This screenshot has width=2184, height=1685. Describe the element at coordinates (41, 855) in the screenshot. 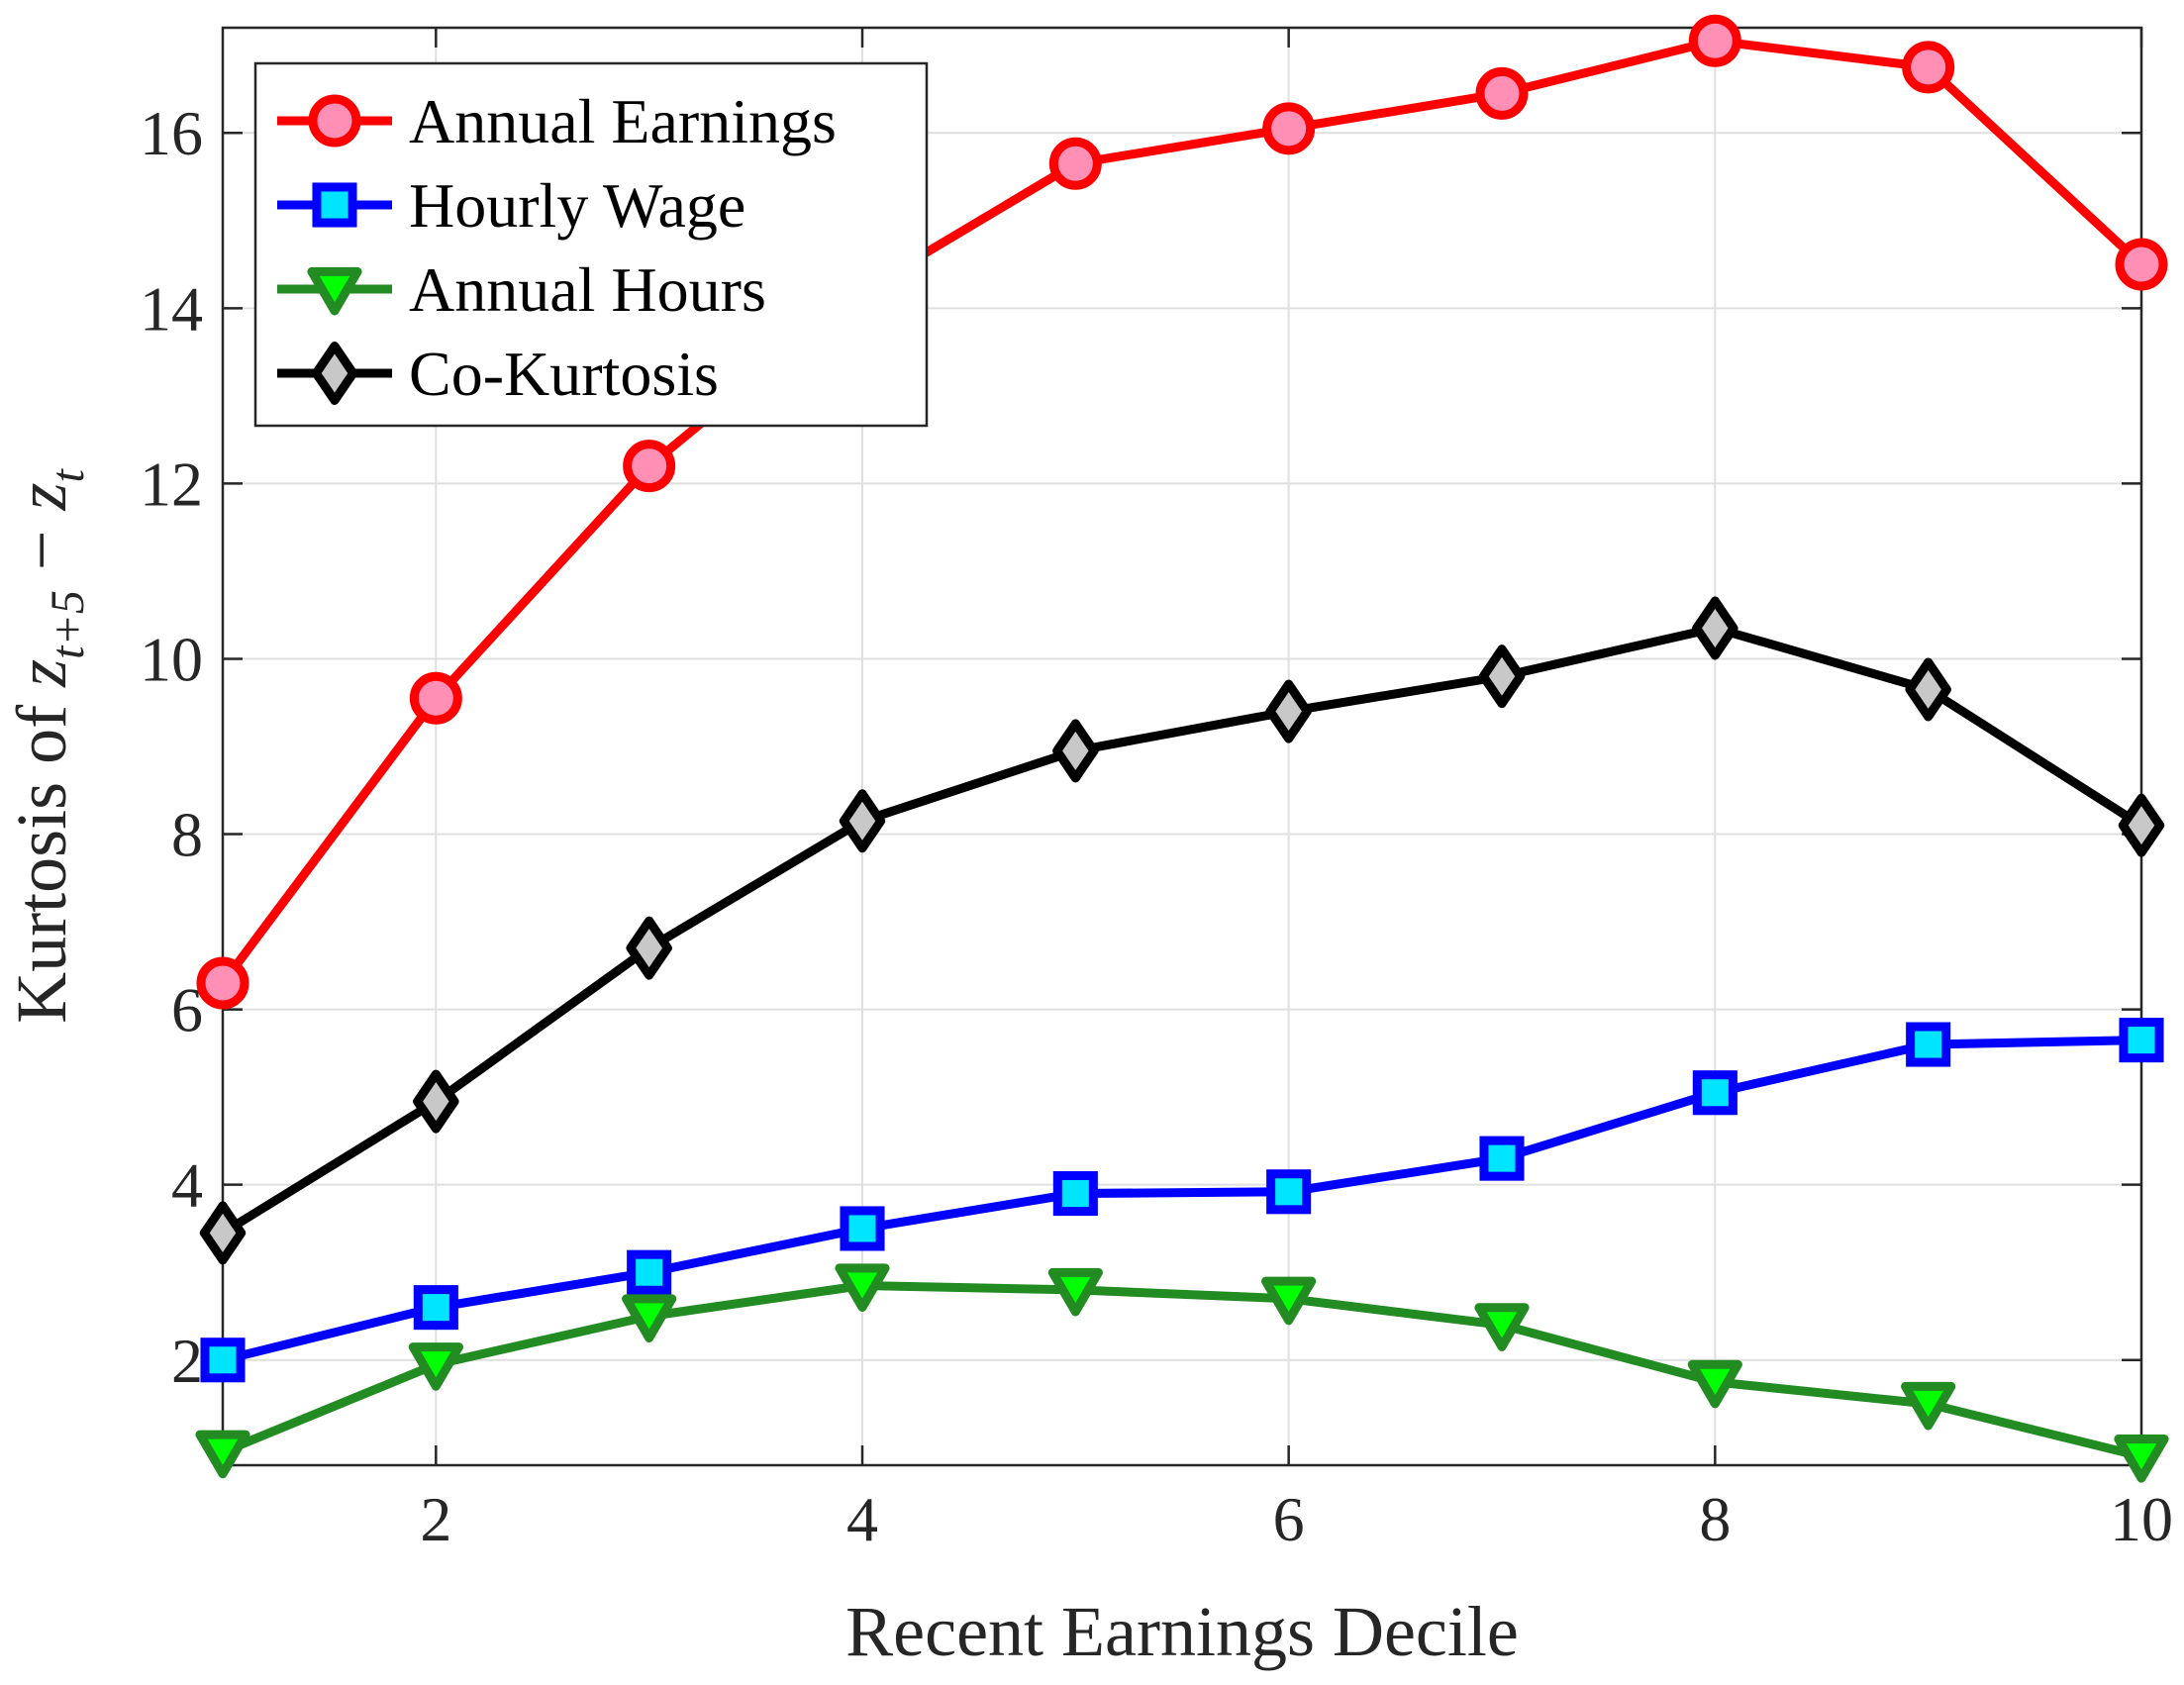

I see `y-axis-label-prefix: Kurtosis of` at that location.